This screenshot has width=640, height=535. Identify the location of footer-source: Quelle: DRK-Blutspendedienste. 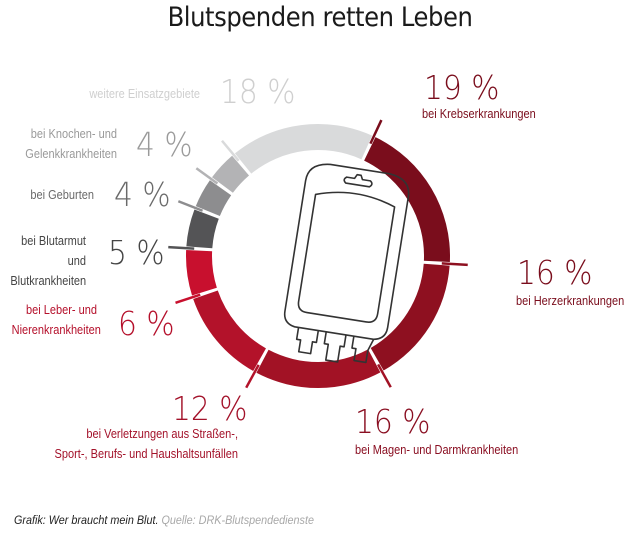
(237, 520).